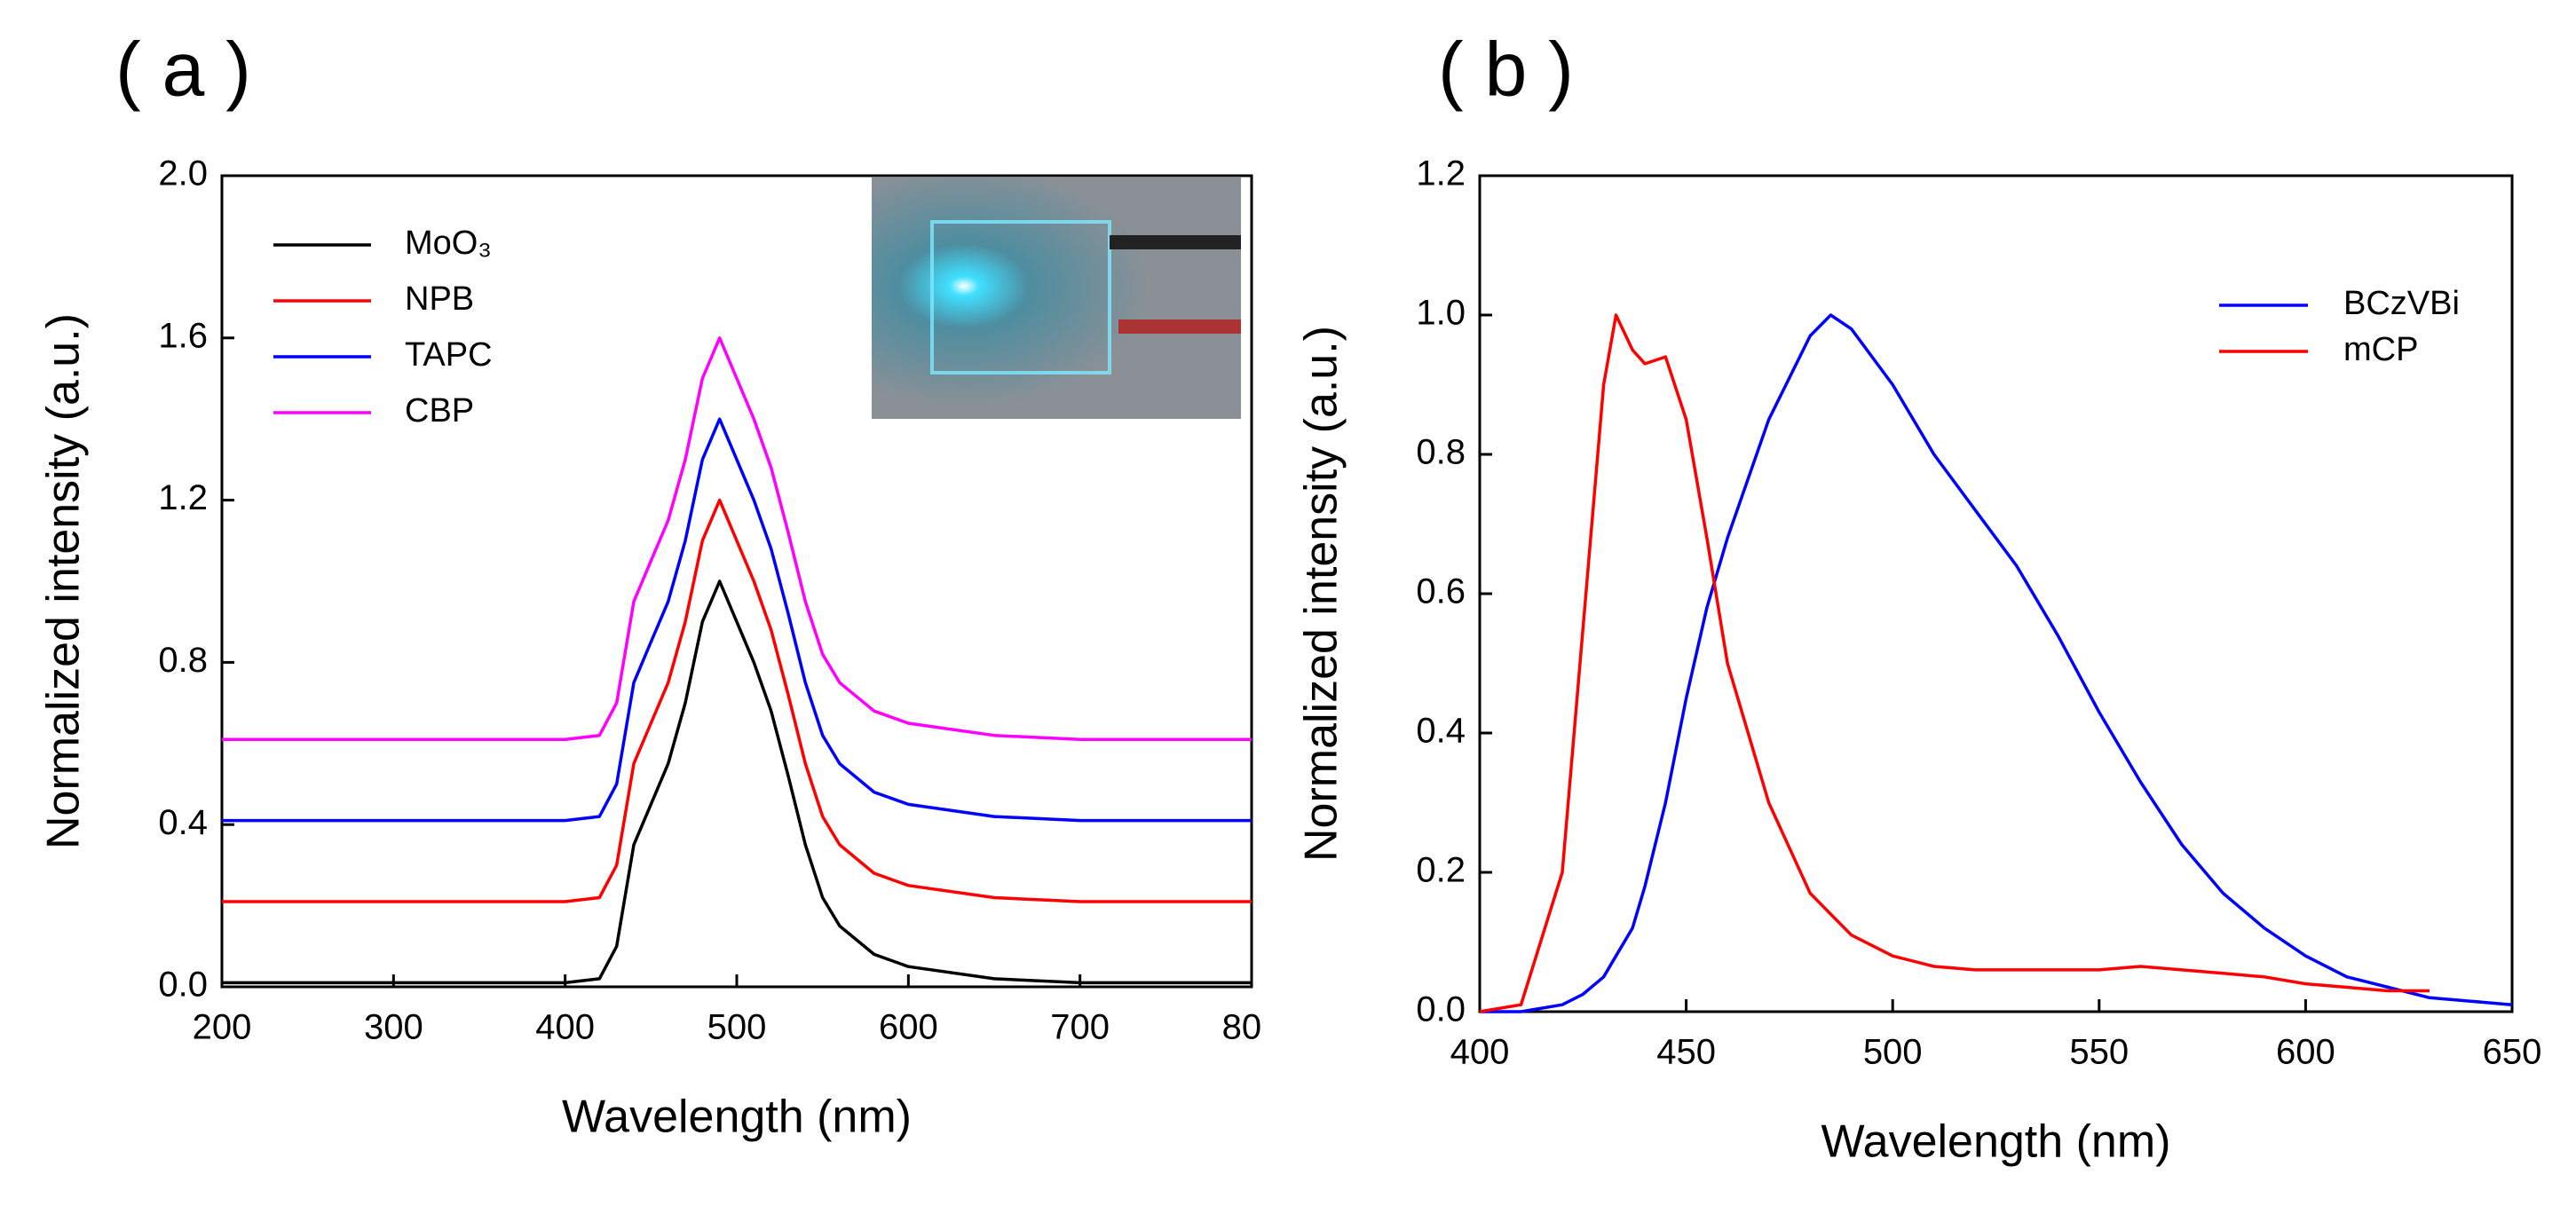 The width and height of the screenshot is (2576, 1214). What do you see at coordinates (2401, 303) in the screenshot?
I see `legend-label: BCzVBi` at bounding box center [2401, 303].